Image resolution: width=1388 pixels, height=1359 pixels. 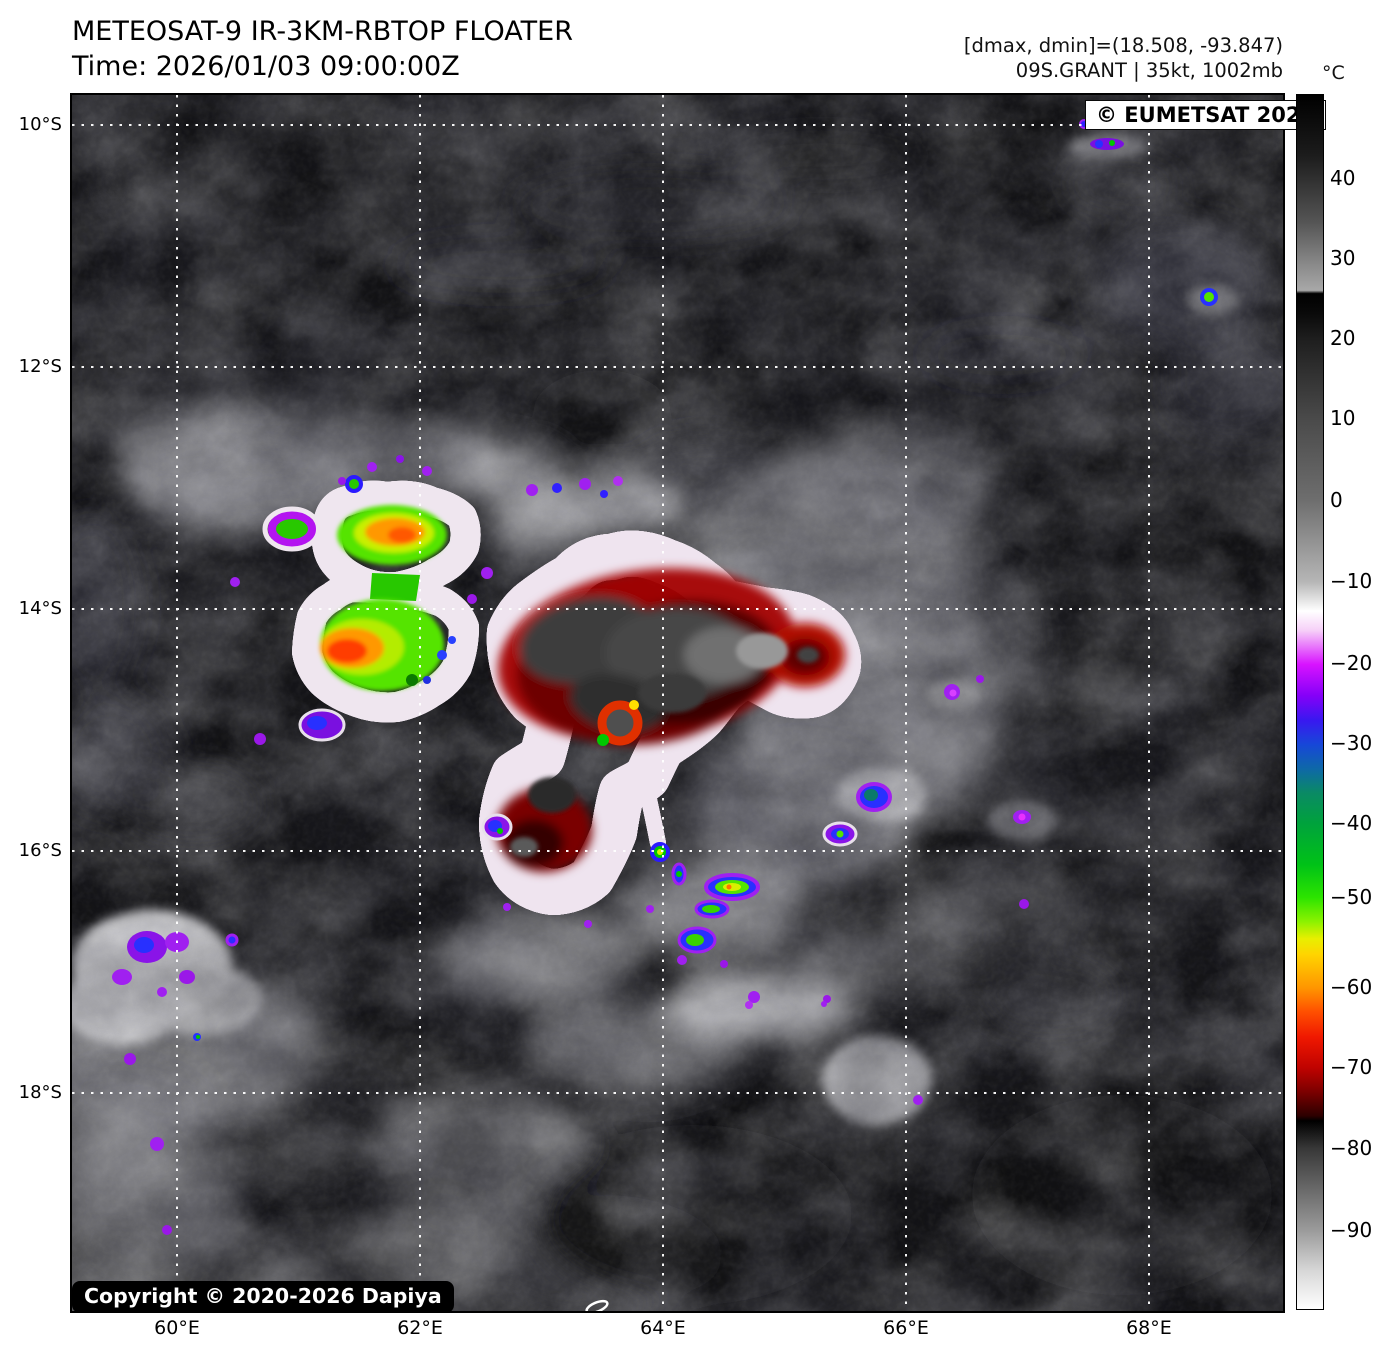 What do you see at coordinates (263, 1297) in the screenshot?
I see `copyright-badge: Copyright © 2020-2026 Dapiya` at bounding box center [263, 1297].